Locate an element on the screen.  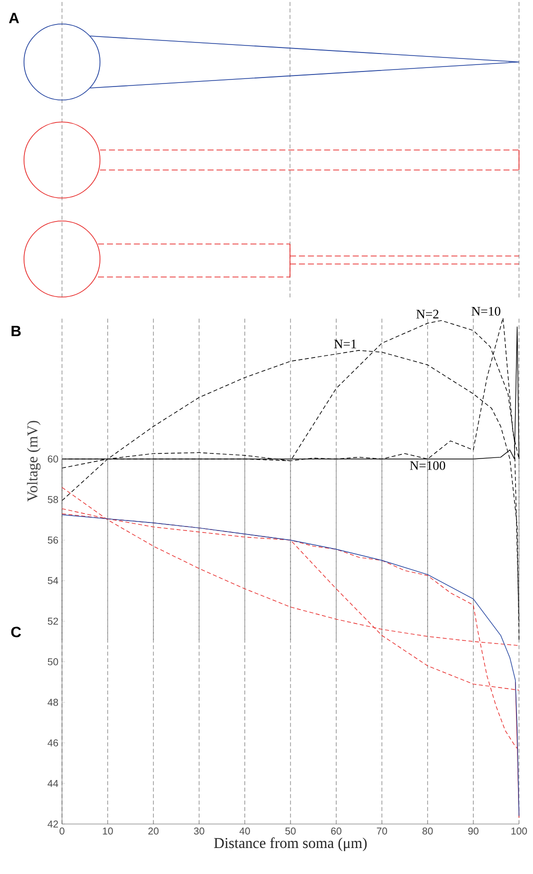
y-tick-label: 60 is located at coordinates (53, 459).